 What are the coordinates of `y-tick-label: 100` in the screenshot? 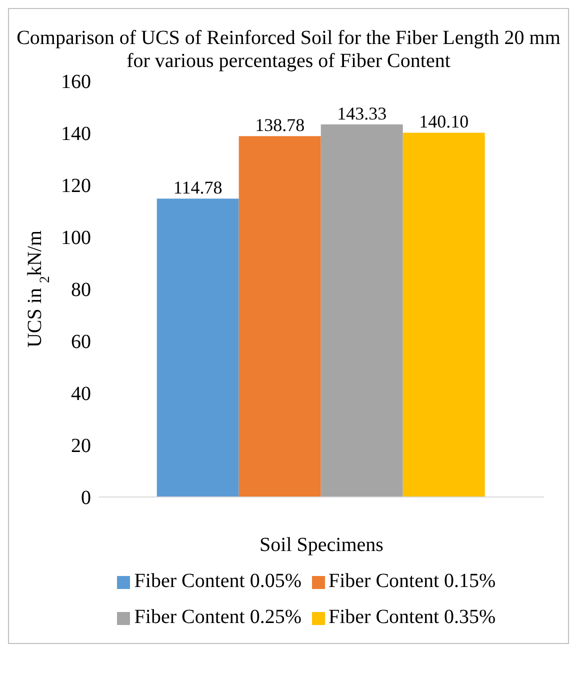 It's located at (76, 238).